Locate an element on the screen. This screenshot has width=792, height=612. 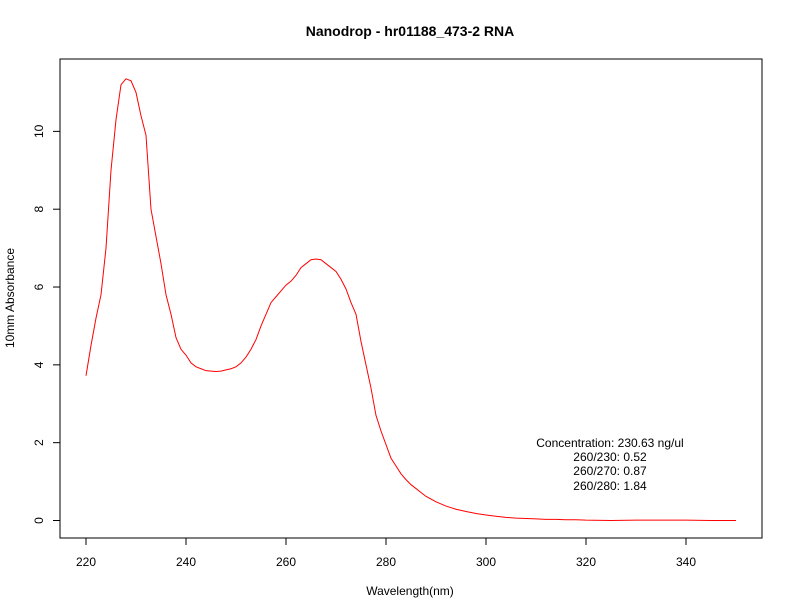
x-axis: 220 240 260 280 300 320 340 is located at coordinates (386, 553).